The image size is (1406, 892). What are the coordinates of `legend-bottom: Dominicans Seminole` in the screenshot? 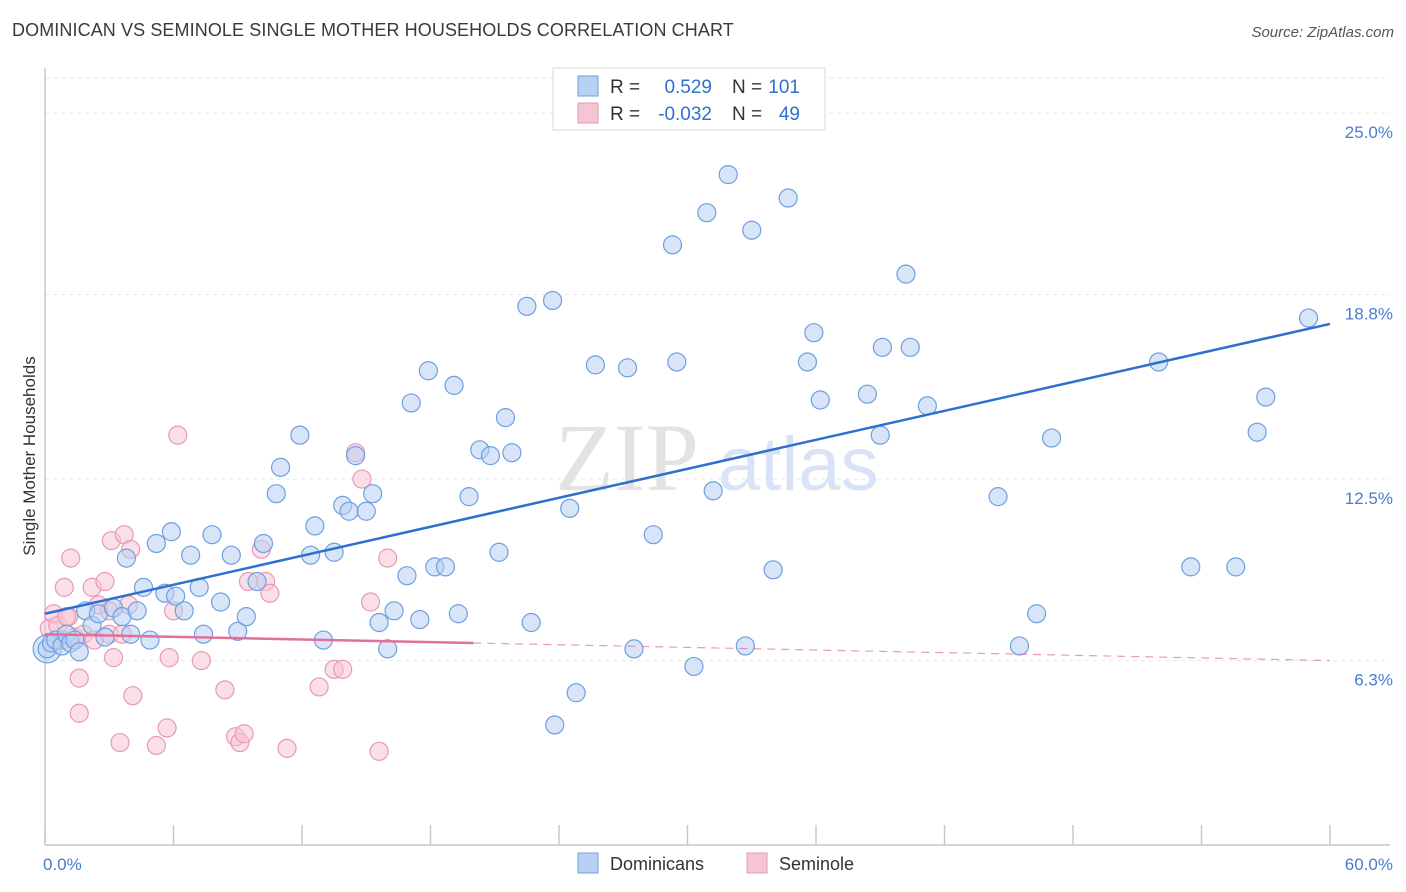 It's located at (715, 863).